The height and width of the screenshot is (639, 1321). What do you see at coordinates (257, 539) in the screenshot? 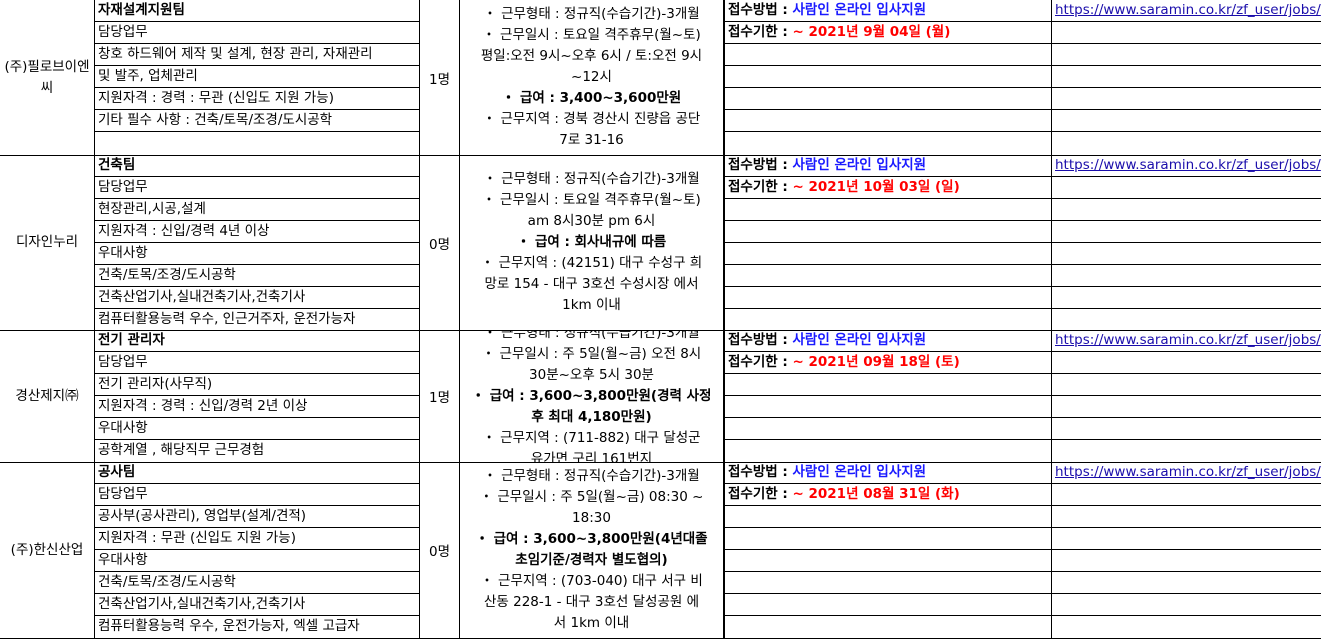
I see `detail-row: 지원자격 : 무관 (신입도 지원 가능)` at bounding box center [257, 539].